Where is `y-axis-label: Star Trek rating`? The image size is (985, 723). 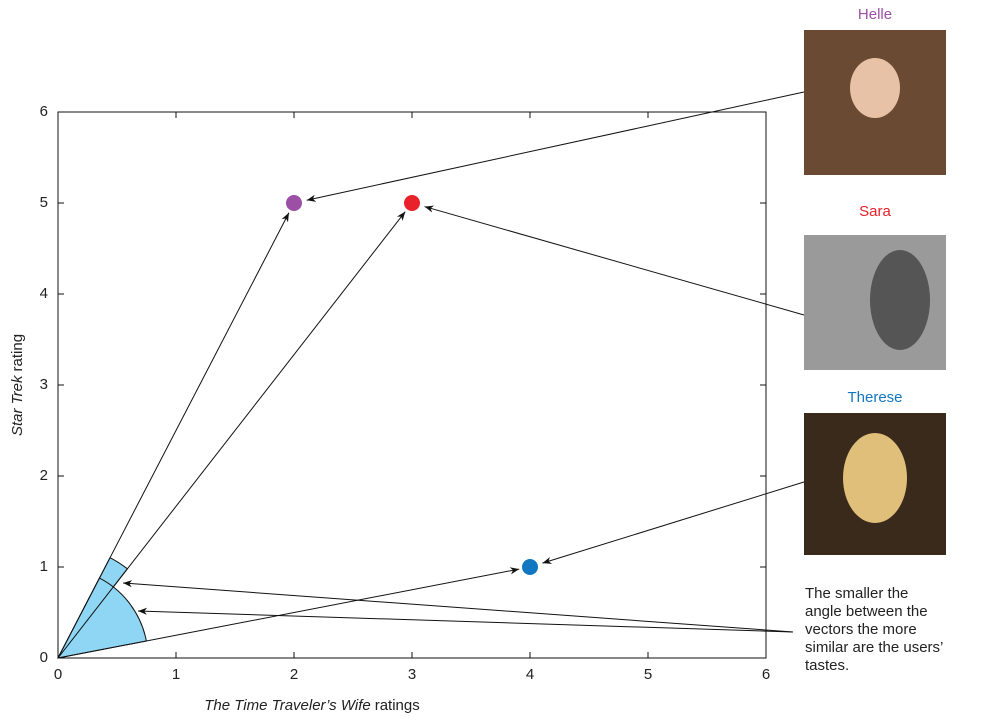 y-axis-label: Star Trek rating is located at coordinates (17, 385).